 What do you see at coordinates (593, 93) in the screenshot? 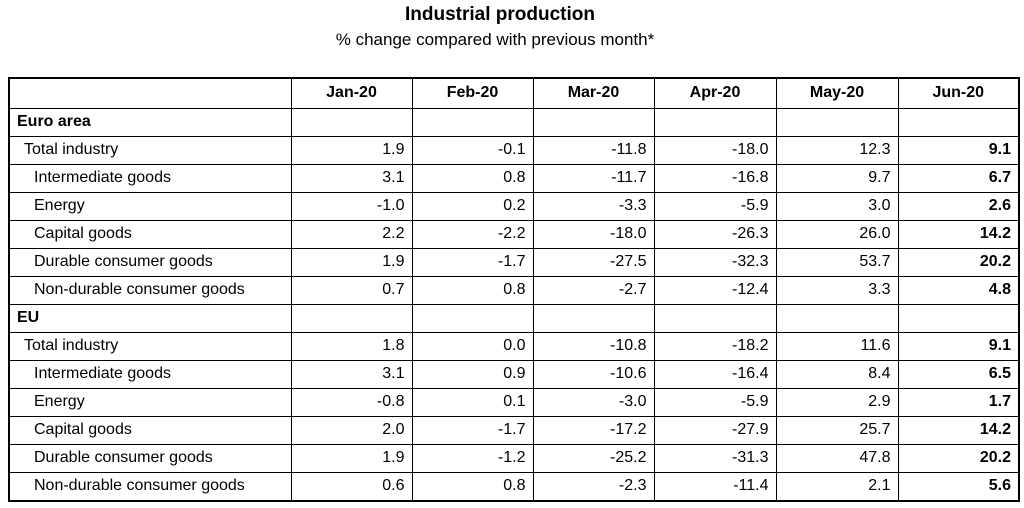
I see `column-header: Mar-20` at bounding box center [593, 93].